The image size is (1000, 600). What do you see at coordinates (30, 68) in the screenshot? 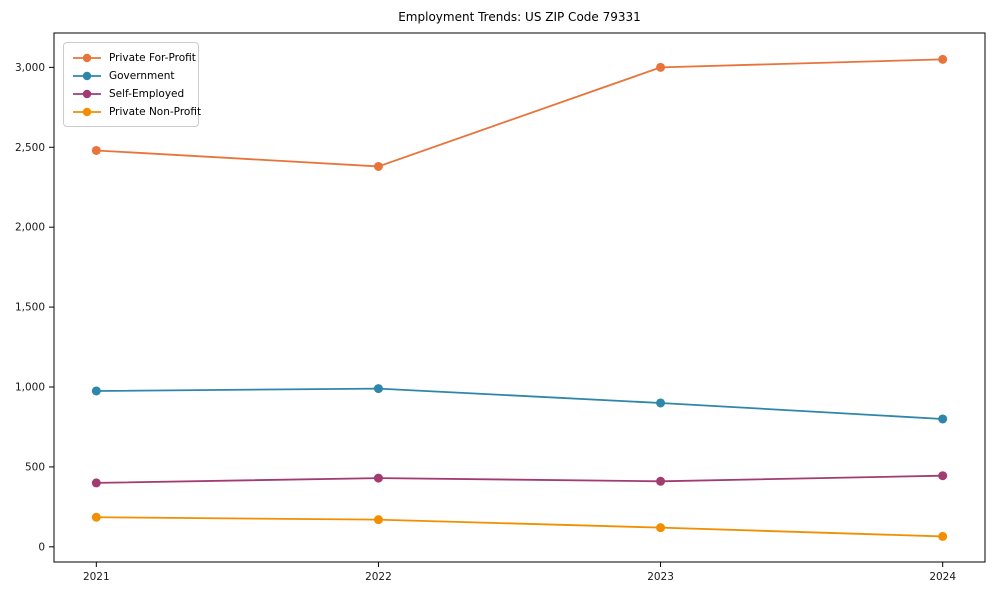
I see `y-tick-label: 3,000` at bounding box center [30, 68].